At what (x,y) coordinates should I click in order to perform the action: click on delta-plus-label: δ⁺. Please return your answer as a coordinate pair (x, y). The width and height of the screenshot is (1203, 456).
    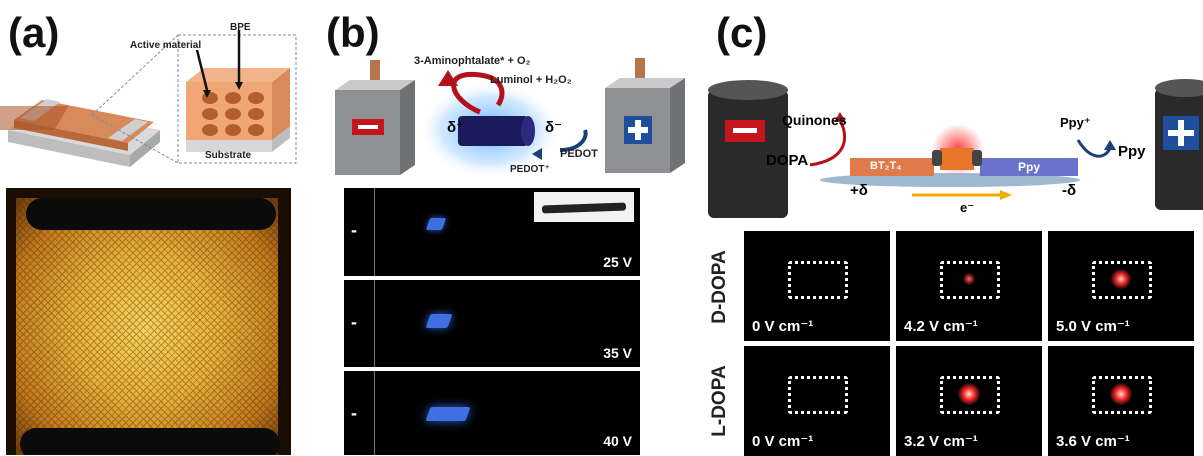
    Looking at the image, I should click on (456, 127).